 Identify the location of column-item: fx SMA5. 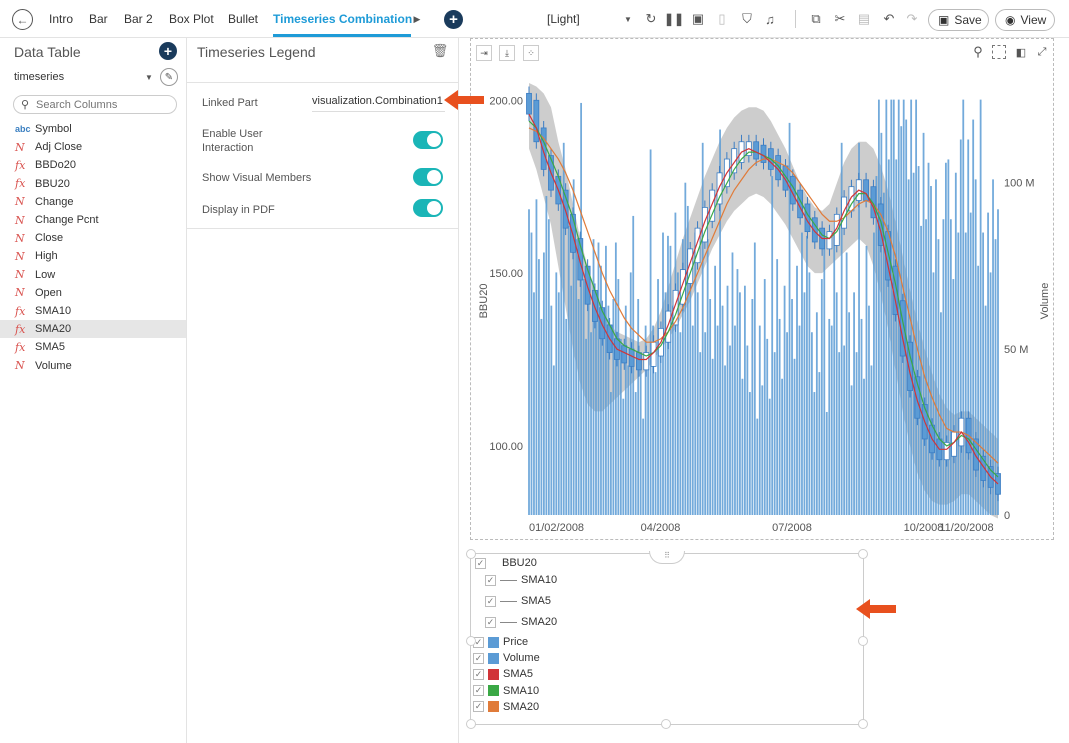
(93, 347).